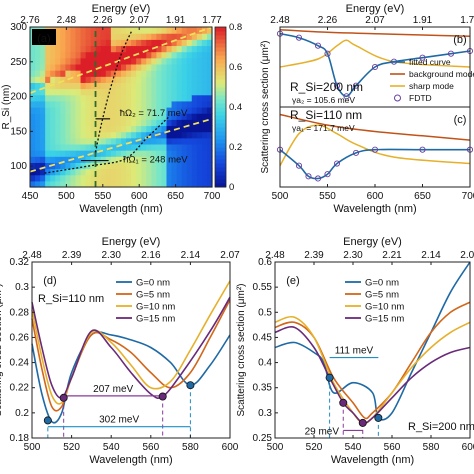 This screenshot has height=474, width=474. Describe the element at coordinates (120, 209) in the screenshot. I see `x-axis-label: Wavelength (nm)` at that location.